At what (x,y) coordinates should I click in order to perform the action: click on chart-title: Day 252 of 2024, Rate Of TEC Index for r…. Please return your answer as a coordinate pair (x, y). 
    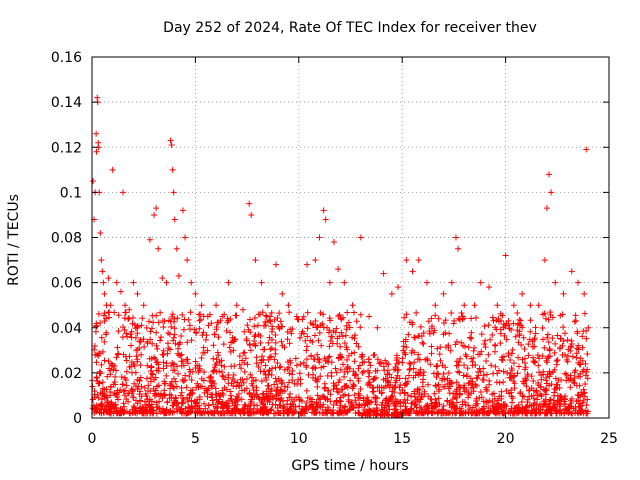
    Looking at the image, I should click on (350, 28).